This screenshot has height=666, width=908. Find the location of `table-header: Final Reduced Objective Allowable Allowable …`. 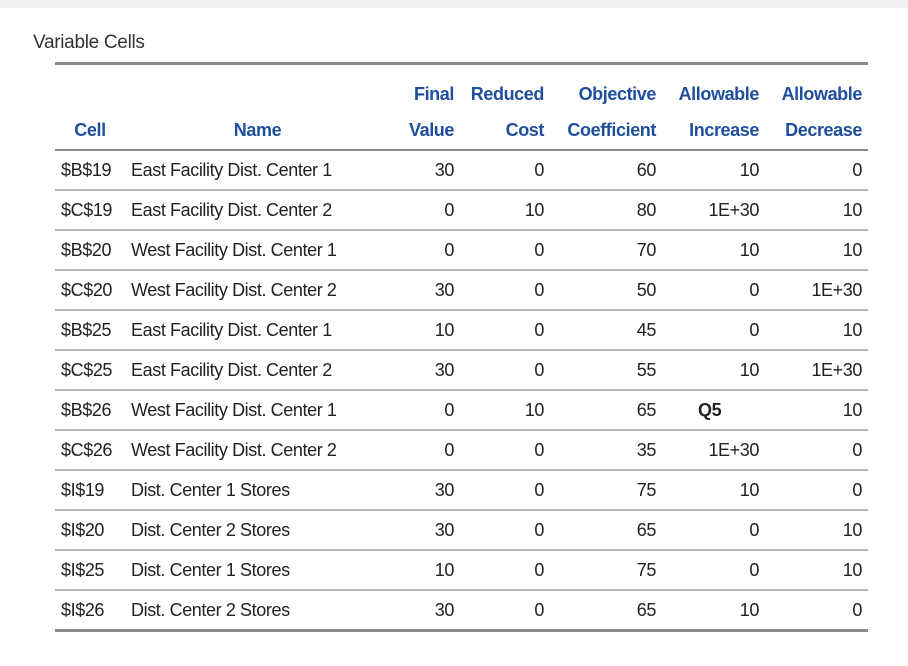

table-header: Final Reduced Objective Allowable Allowable … is located at coordinates (461, 106).